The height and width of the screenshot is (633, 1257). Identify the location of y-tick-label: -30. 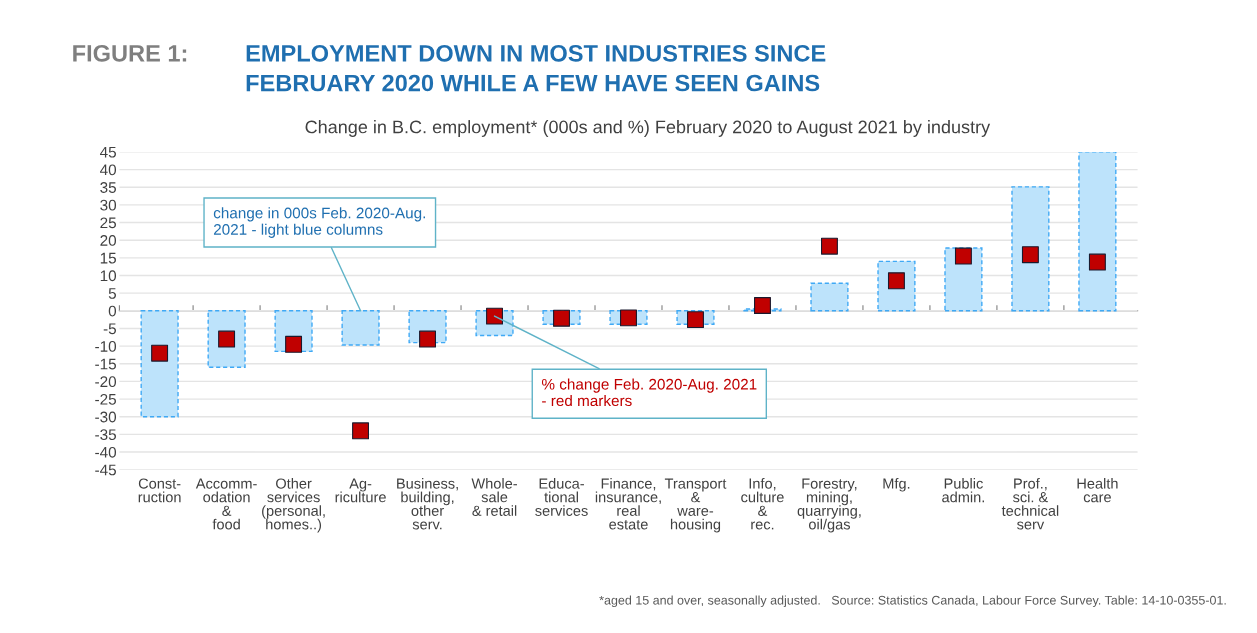
(106, 417).